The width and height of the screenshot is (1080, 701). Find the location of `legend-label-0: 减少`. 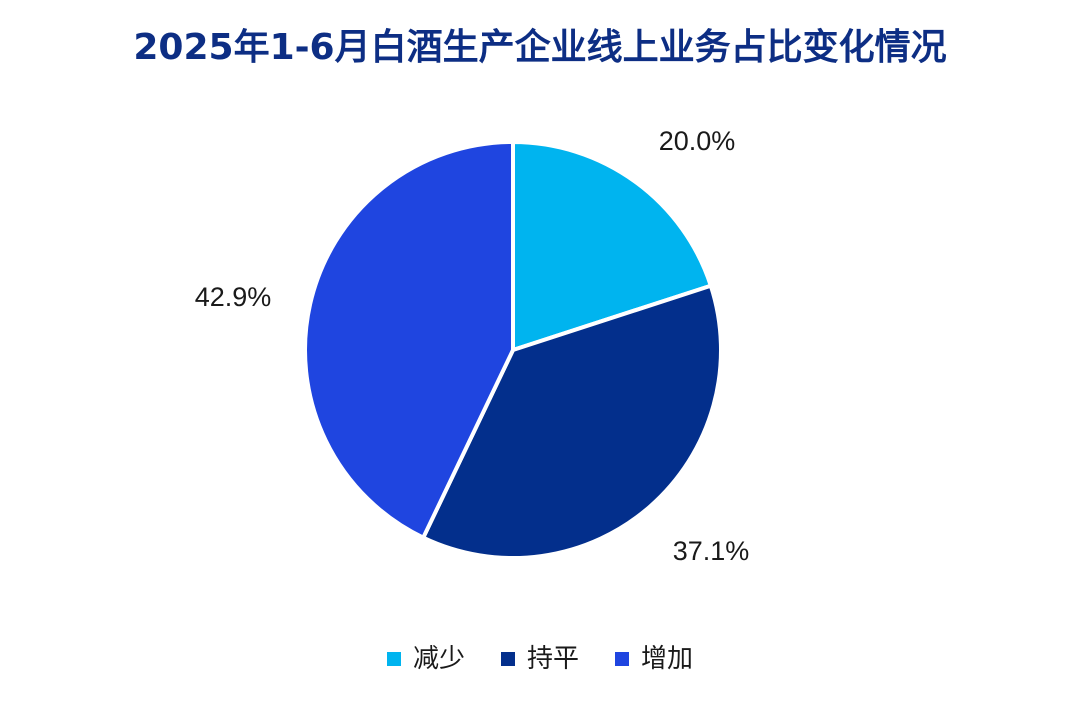

legend-label-0: 减少 is located at coordinates (438, 659).